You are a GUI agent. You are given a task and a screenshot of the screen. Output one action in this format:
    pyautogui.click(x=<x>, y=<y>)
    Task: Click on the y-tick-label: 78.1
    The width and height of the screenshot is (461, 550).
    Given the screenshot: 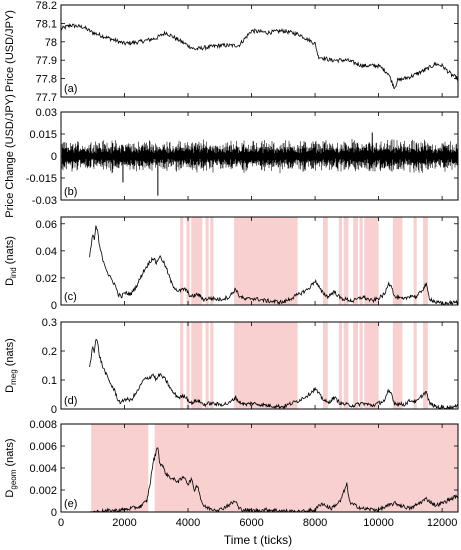 What is the action you would take?
    pyautogui.click(x=46, y=24)
    